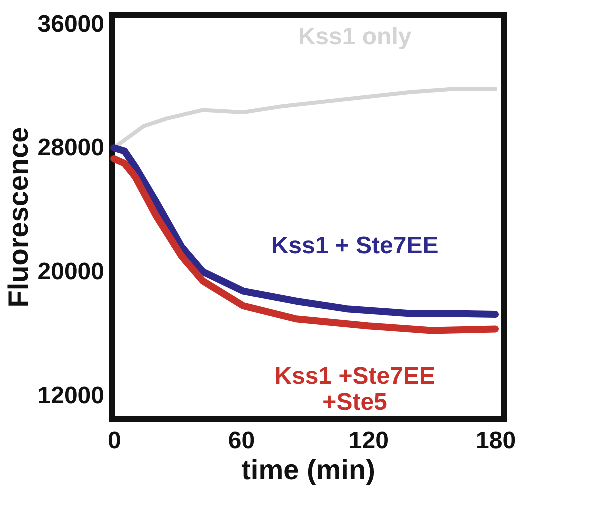 This screenshot has width=590, height=513. What do you see at coordinates (71, 148) in the screenshot?
I see `y-tick-label: 28000` at bounding box center [71, 148].